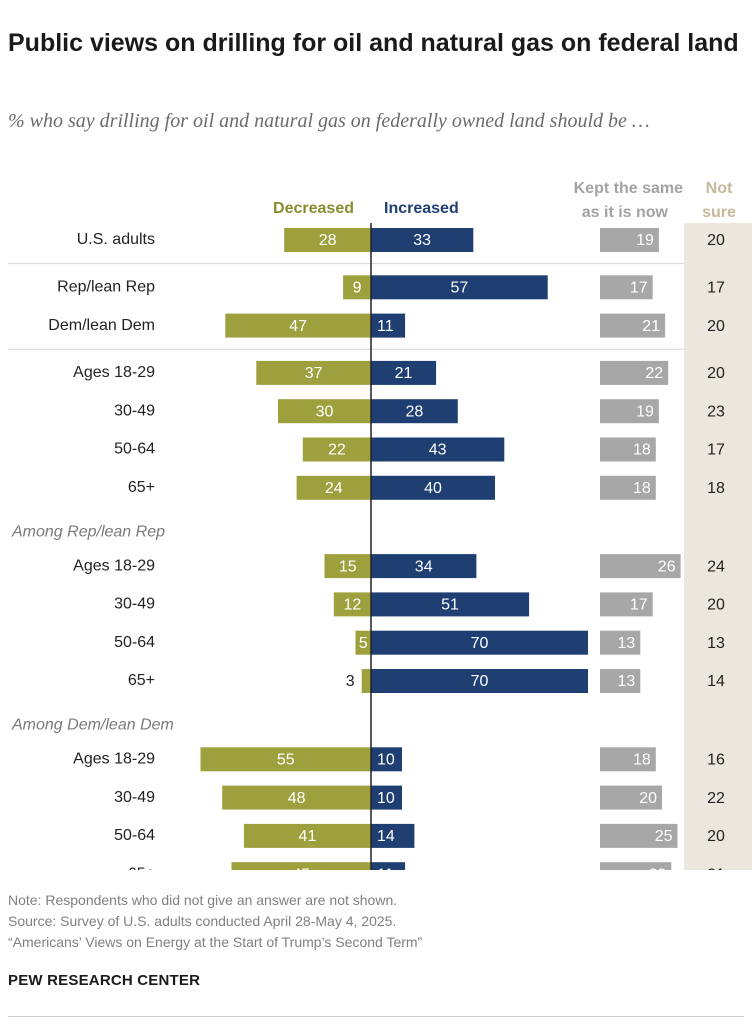 This screenshot has height=1024, width=752. I want to click on value-increased: 51, so click(450, 605).